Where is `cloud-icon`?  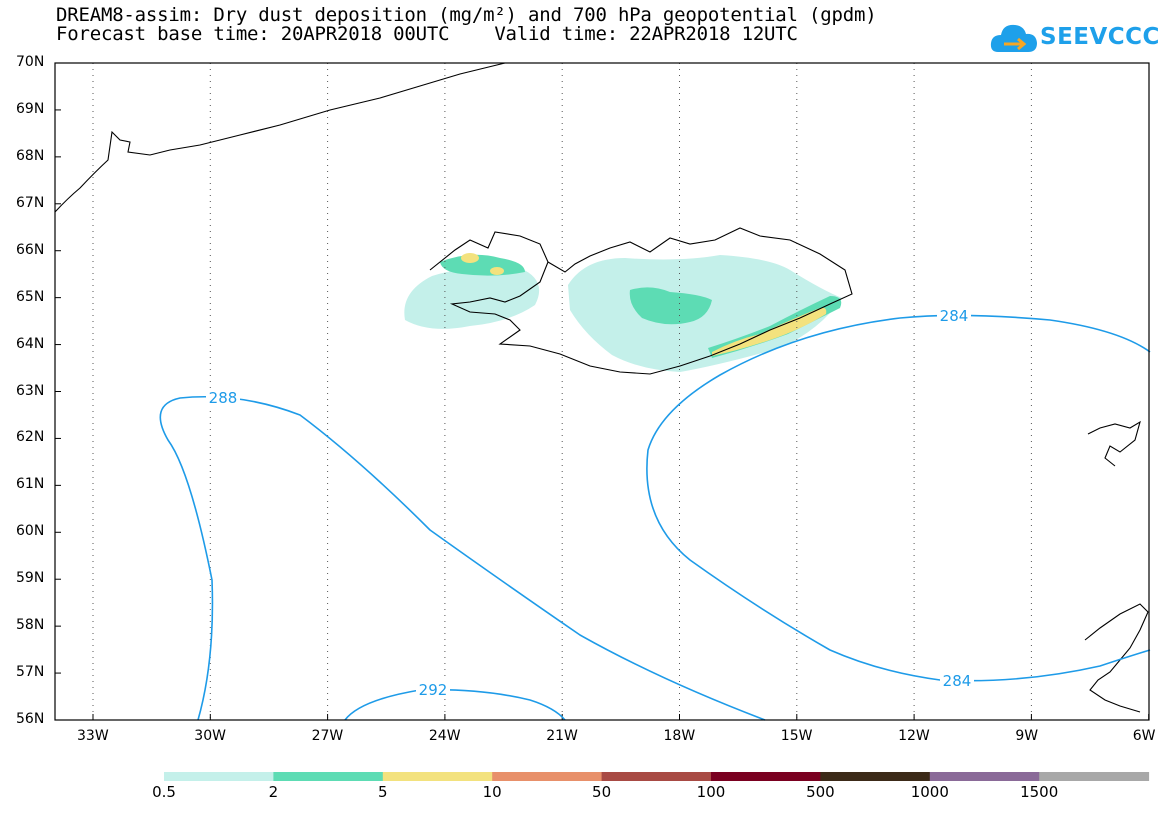 cloud-icon is located at coordinates (1013, 38).